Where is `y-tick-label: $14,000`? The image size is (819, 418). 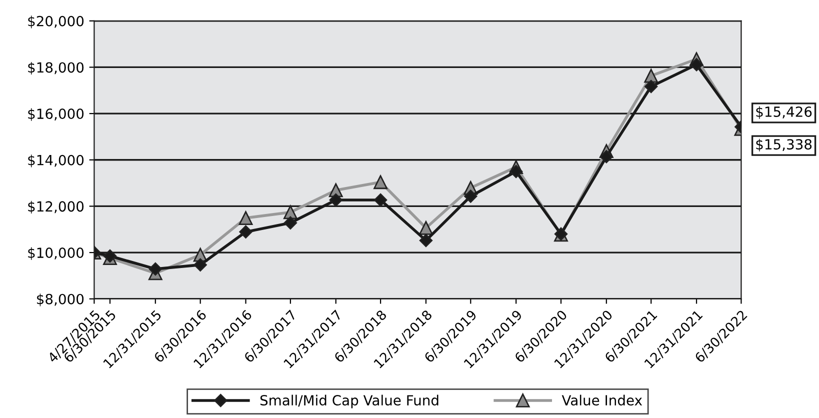 y-tick-label: $14,000 is located at coordinates (56, 161).